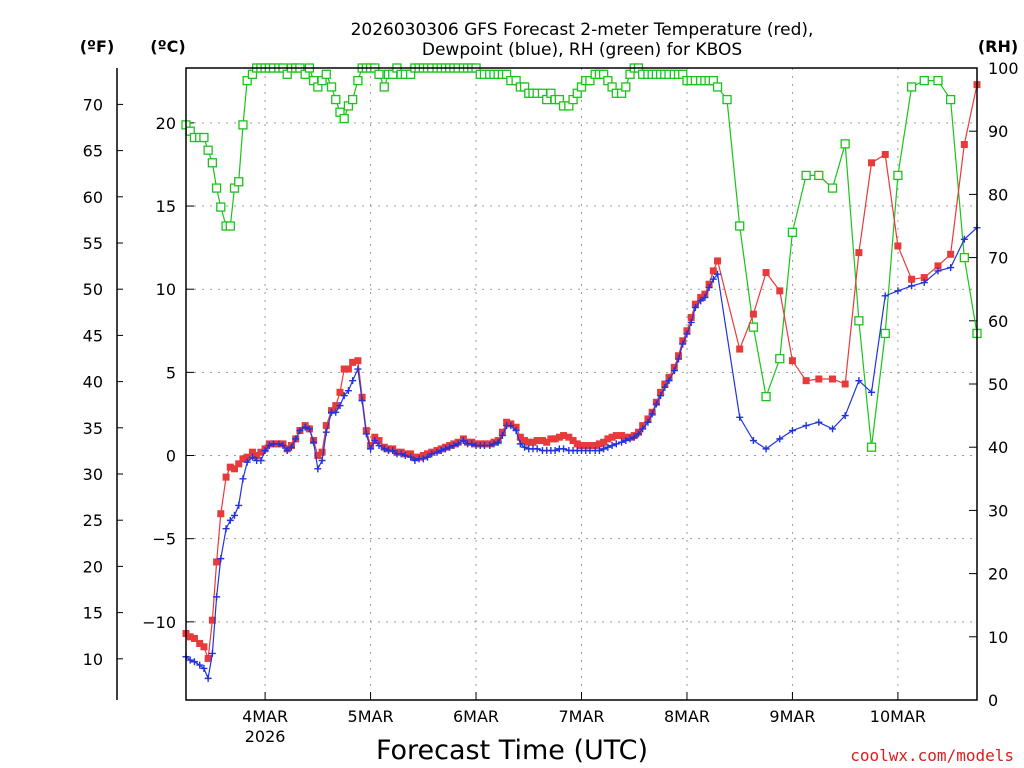 The image size is (1024, 768). Describe the element at coordinates (93, 335) in the screenshot. I see `fahrenheit-tick-label: 45` at that location.